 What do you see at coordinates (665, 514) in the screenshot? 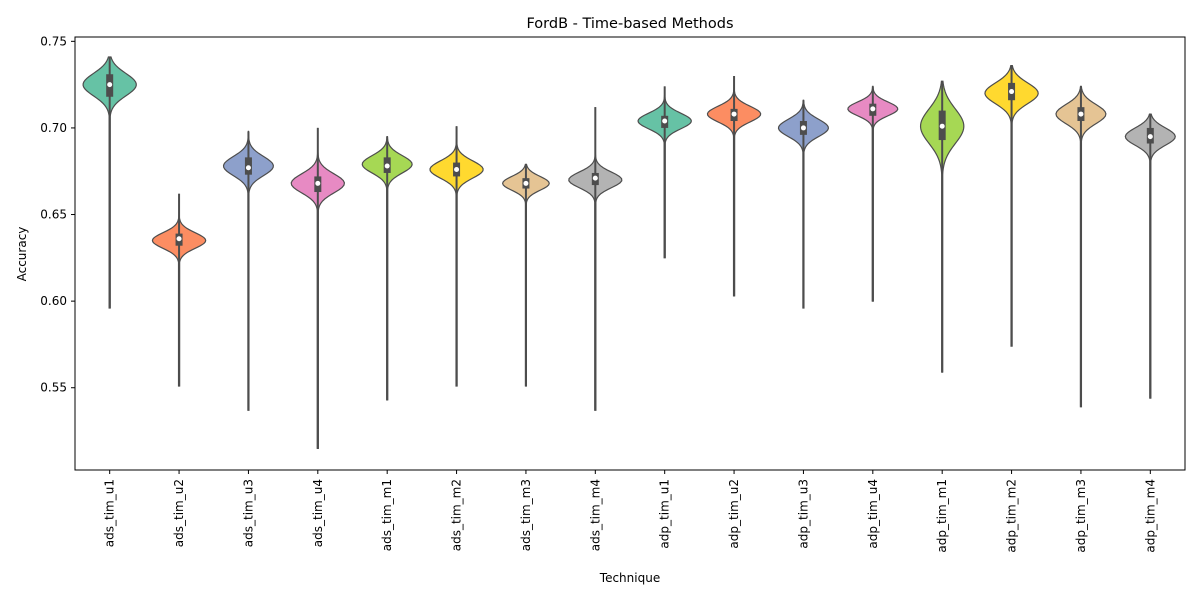
I see `x-tick-label: adp_tim_u1` at bounding box center [665, 514].